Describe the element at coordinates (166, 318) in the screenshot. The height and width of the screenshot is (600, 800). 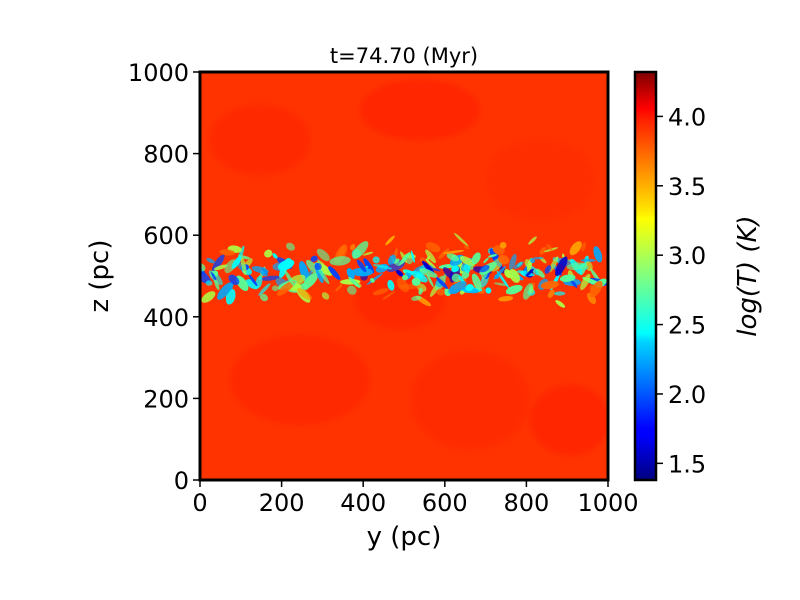
I see `y-tick-label: 400` at that location.